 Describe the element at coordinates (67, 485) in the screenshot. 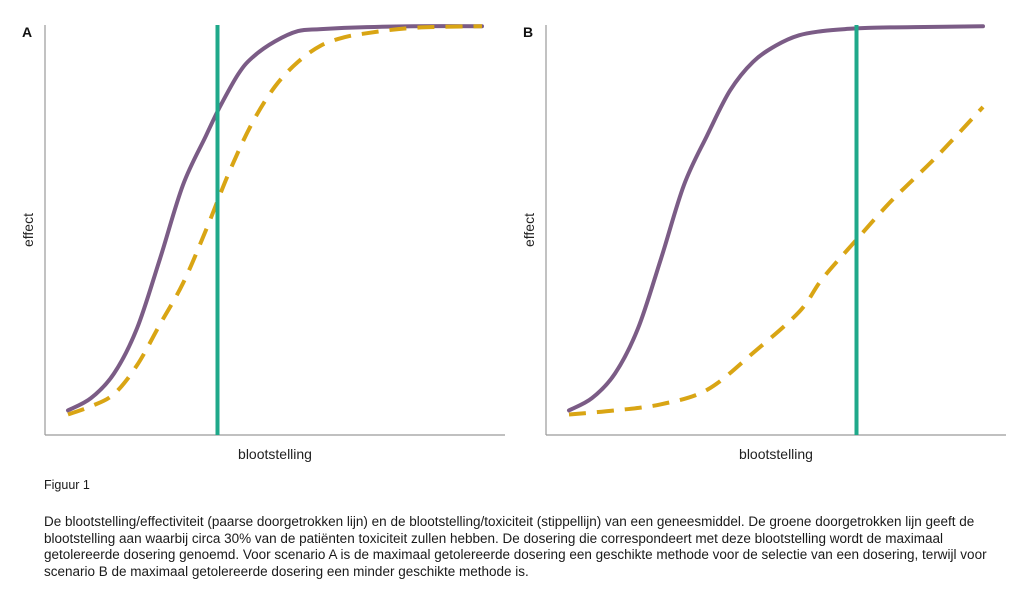

I see `figure-label: Figuur 1` at that location.